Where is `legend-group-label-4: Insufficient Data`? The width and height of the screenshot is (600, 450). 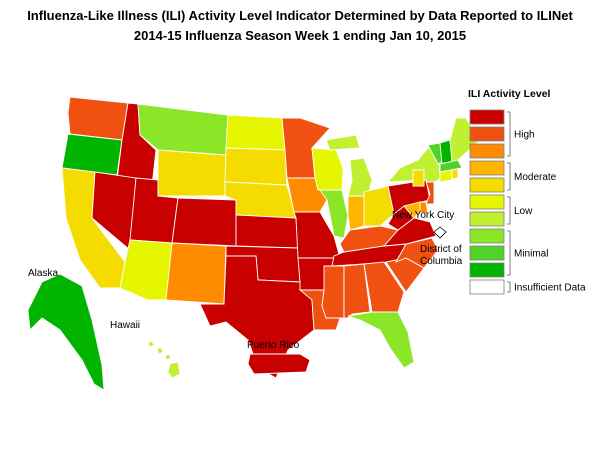
legend-group-label-4: Insufficient Data is located at coordinates (550, 288).